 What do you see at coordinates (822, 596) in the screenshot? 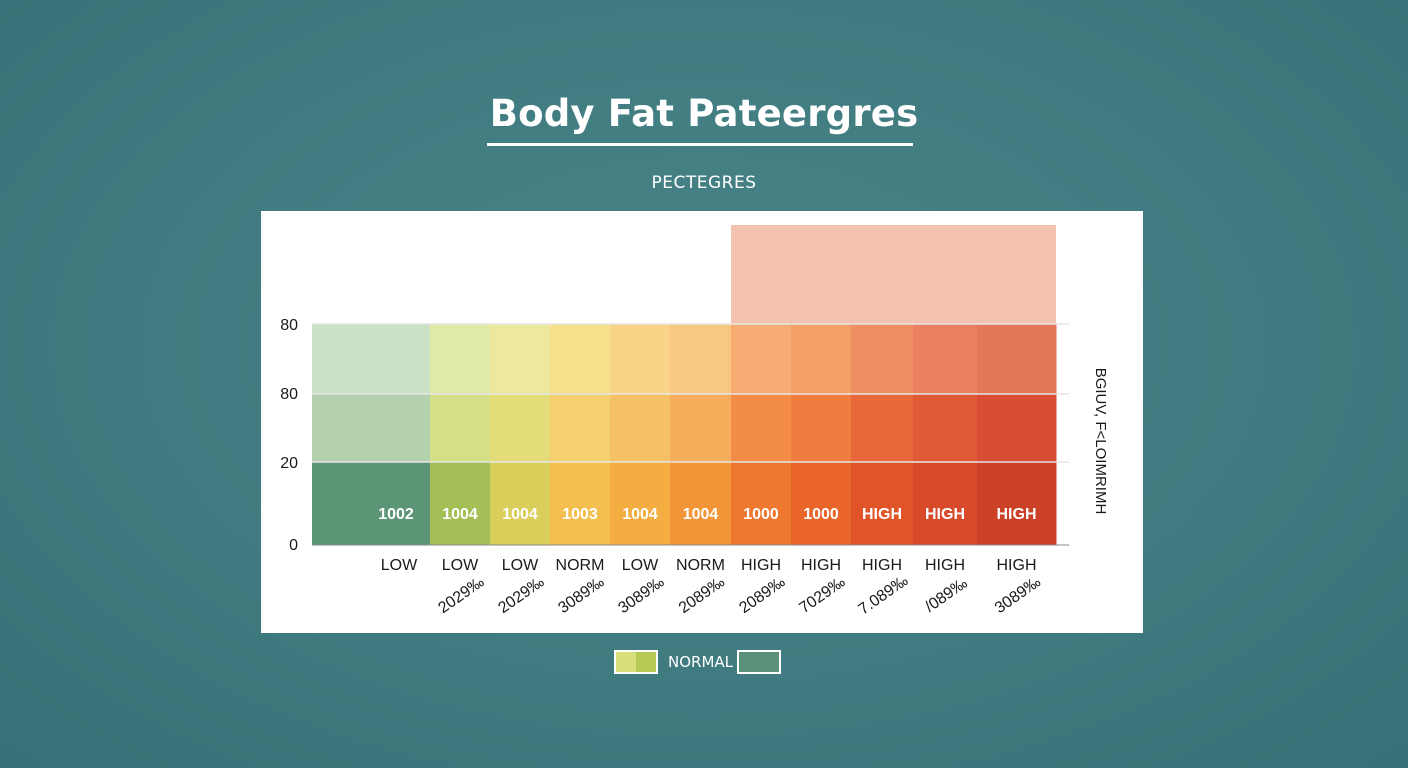
I see `value-label: 7029‰` at bounding box center [822, 596].